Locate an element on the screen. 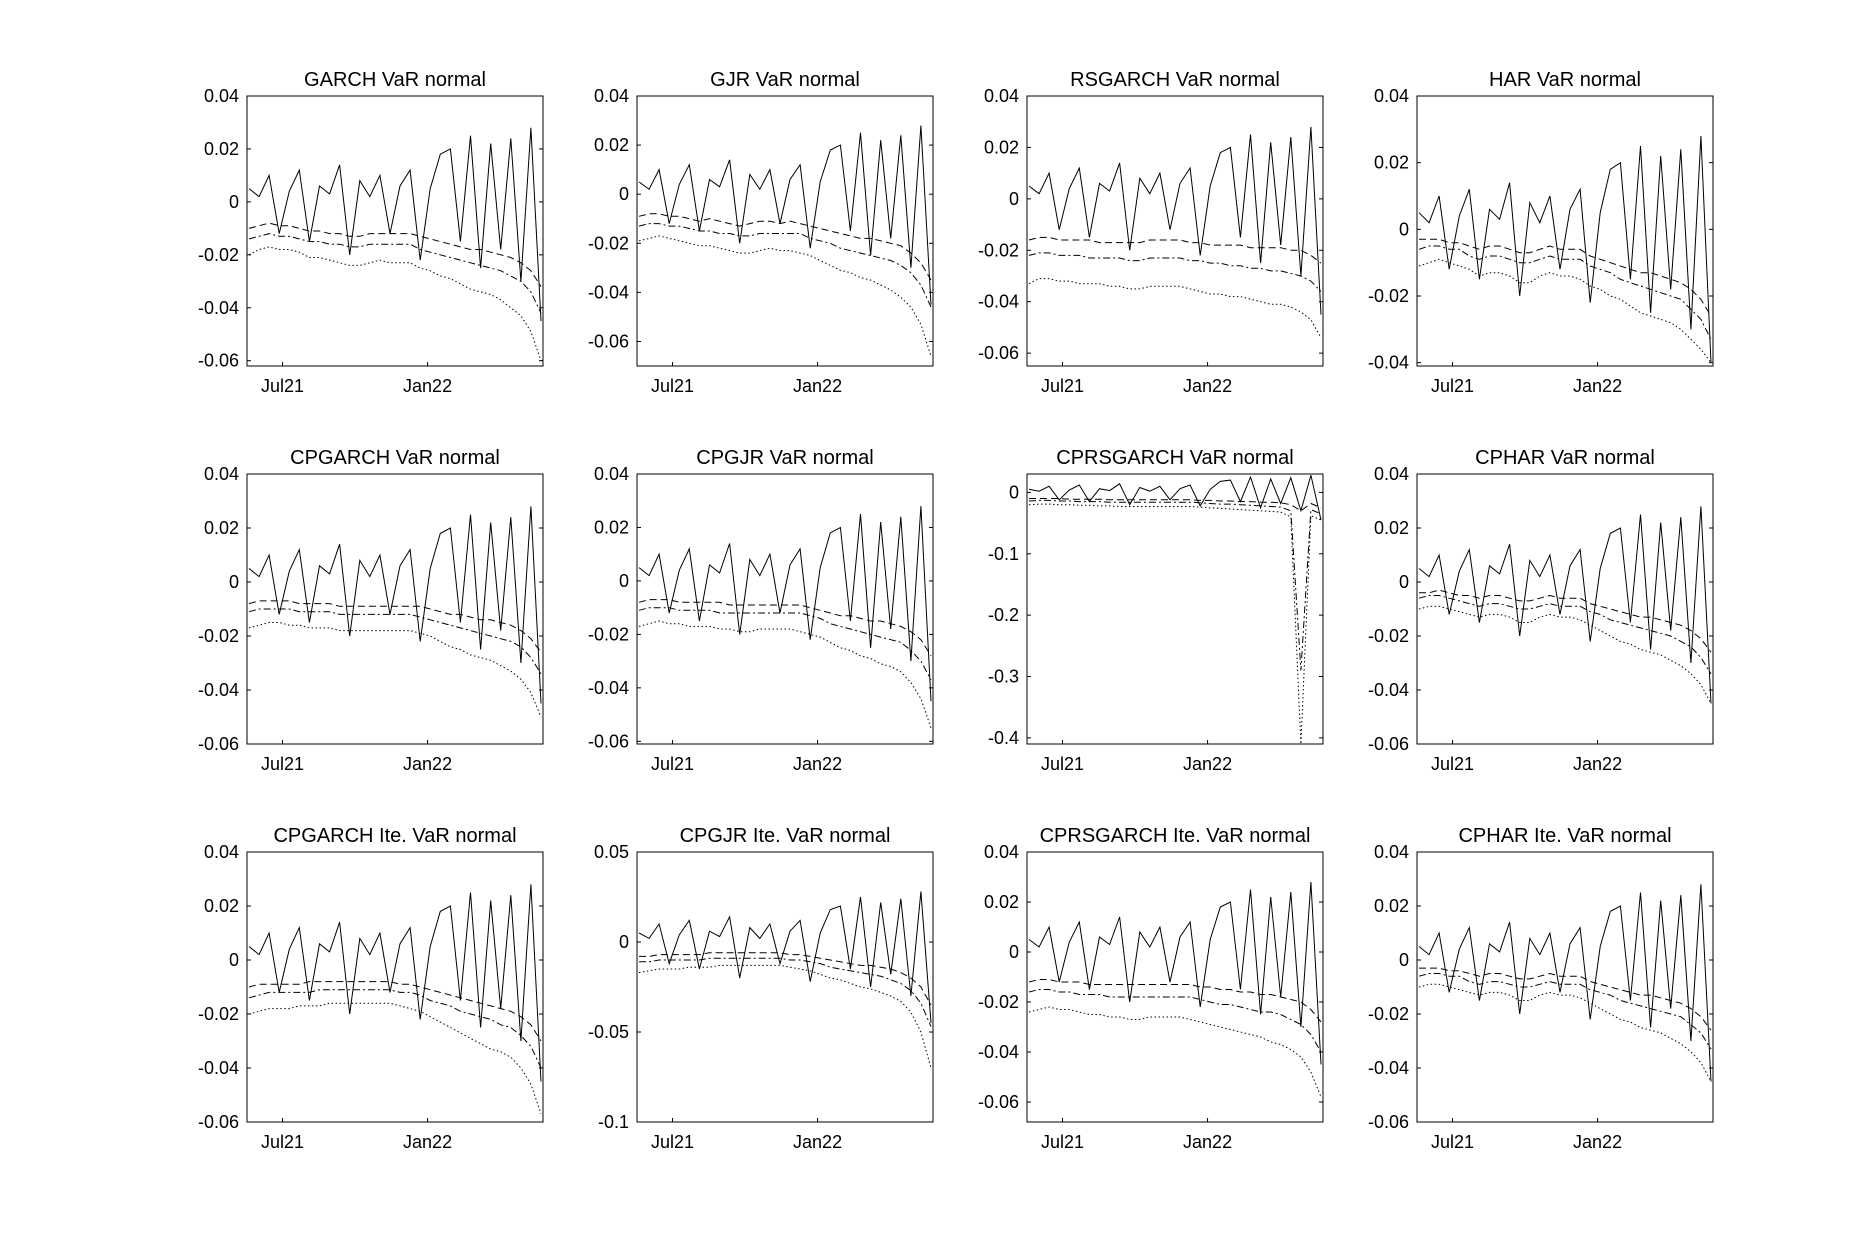  y-tick-label: -0.1 is located at coordinates (613, 1122).